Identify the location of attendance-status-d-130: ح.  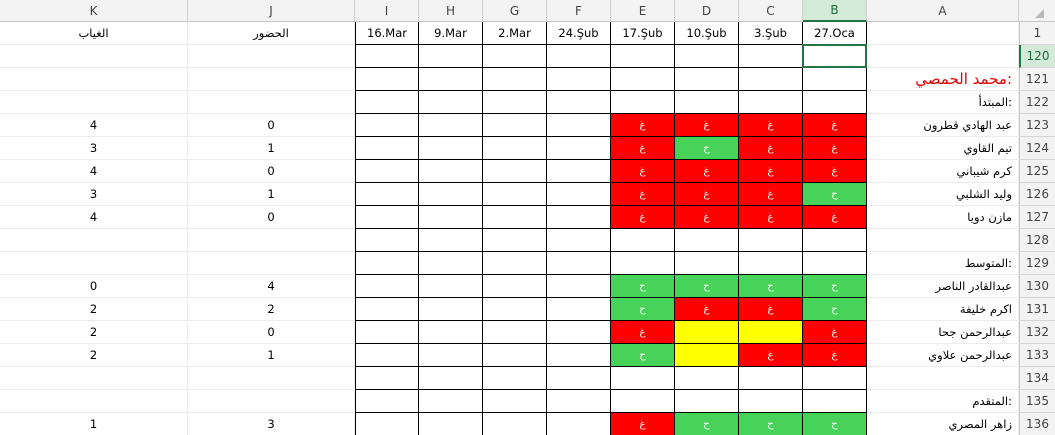
(707, 286).